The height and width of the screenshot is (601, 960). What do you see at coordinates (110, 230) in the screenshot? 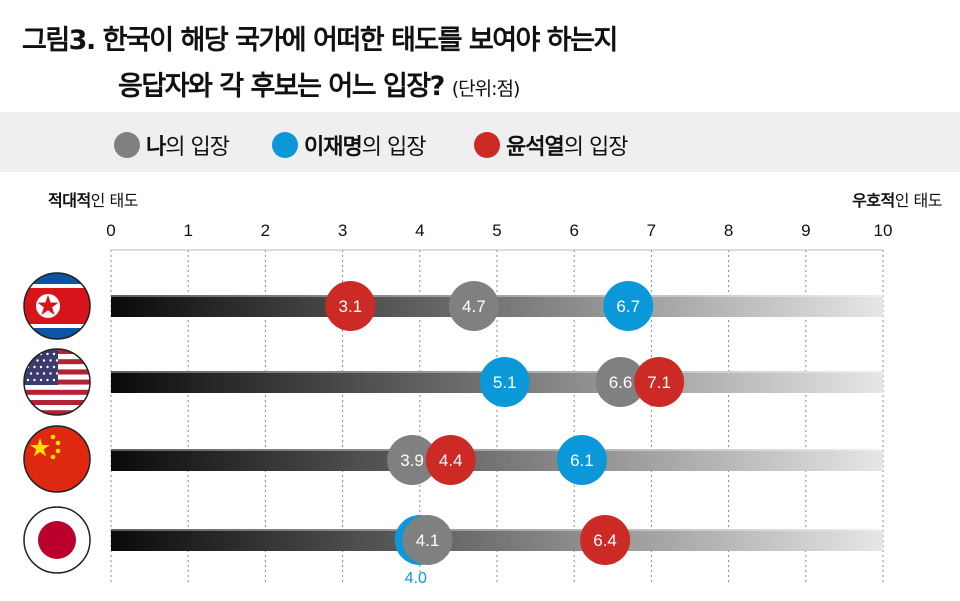
I see `x-tick-label: 0` at bounding box center [110, 230].